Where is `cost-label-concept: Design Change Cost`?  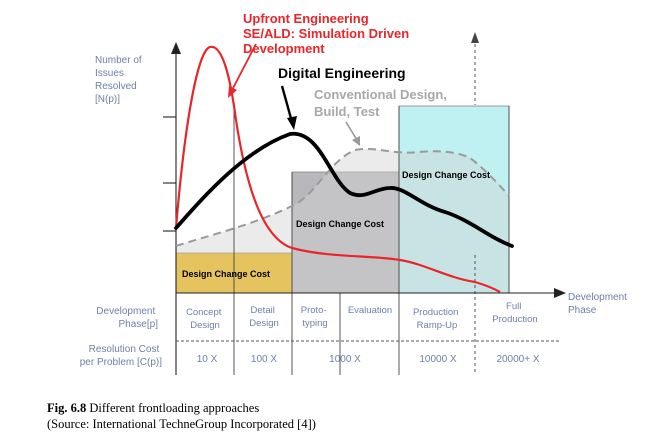 cost-label-concept: Design Change Cost is located at coordinates (226, 274).